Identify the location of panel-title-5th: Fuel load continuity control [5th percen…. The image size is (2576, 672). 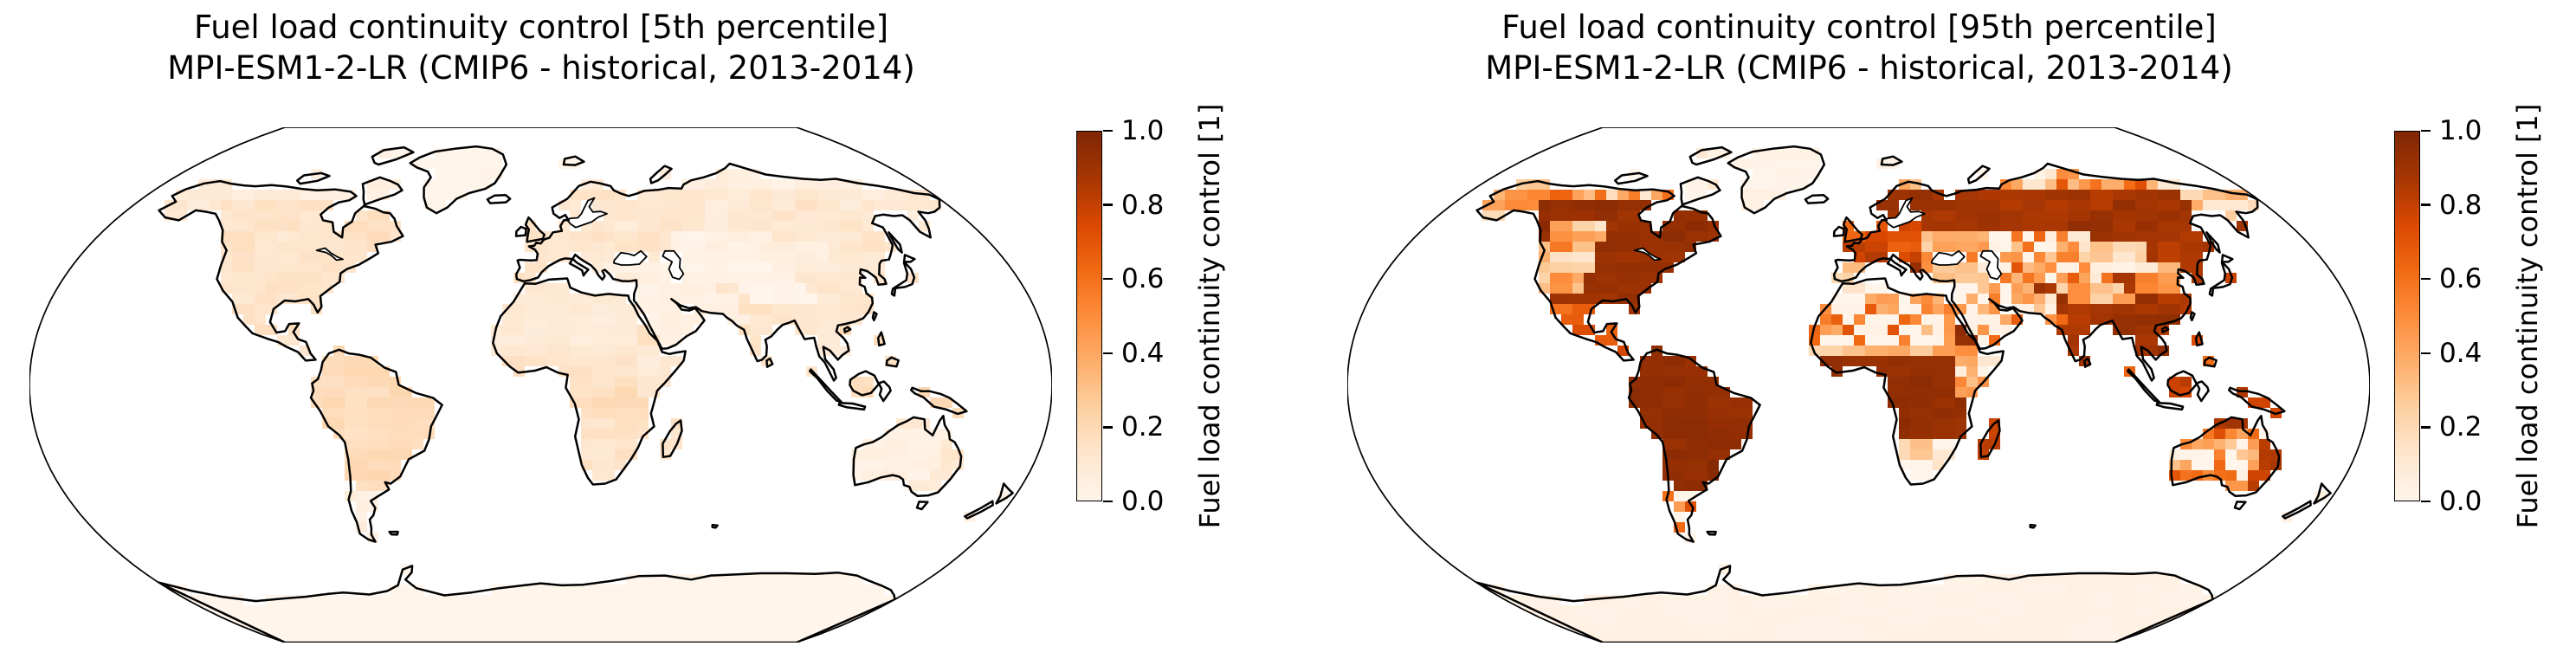
(552, 47).